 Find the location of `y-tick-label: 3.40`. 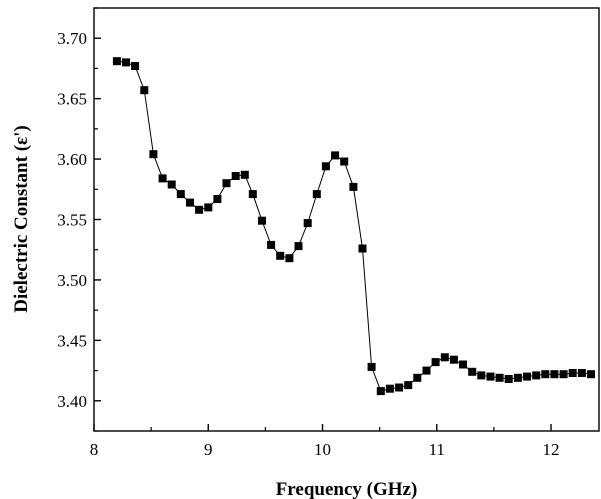

y-tick-label: 3.40 is located at coordinates (72, 401).